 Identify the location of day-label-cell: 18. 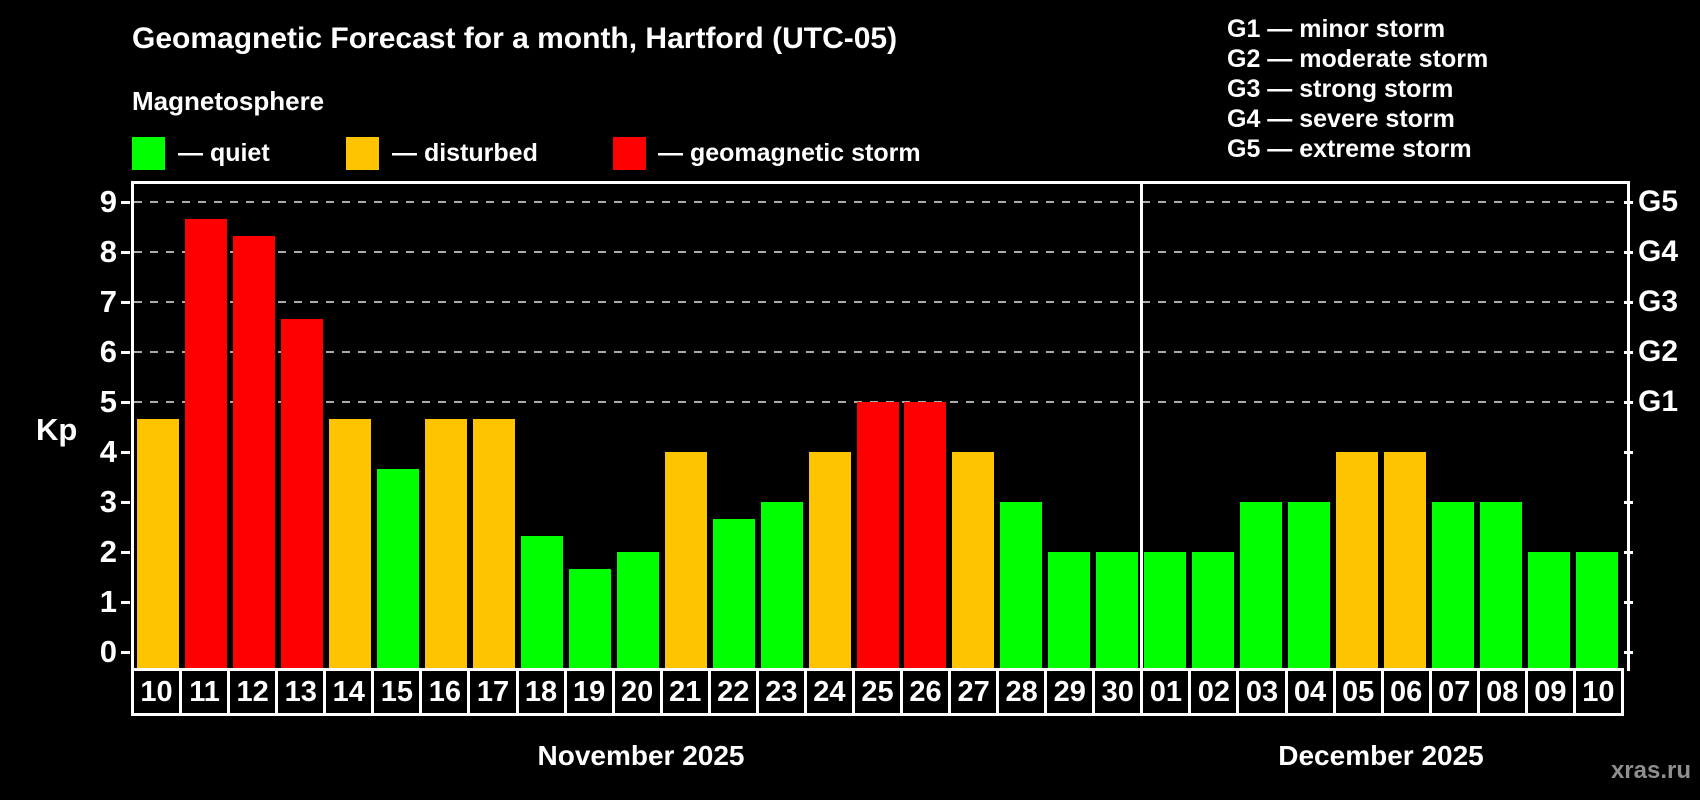
(543, 692).